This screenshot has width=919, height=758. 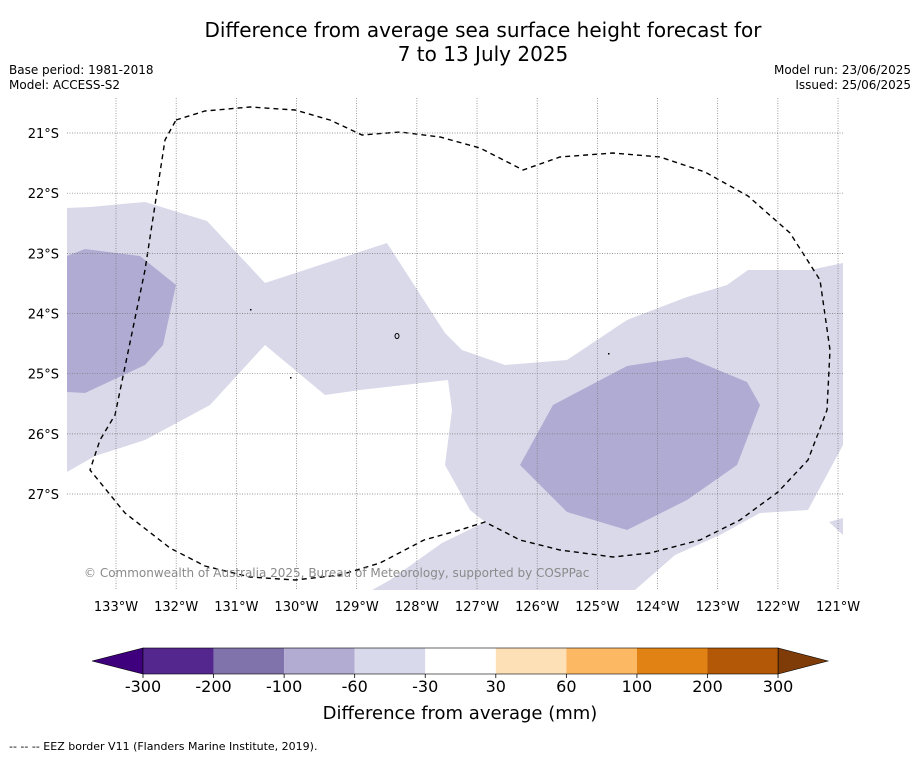 What do you see at coordinates (496, 686) in the screenshot?
I see `colorbar-tick-label: 30` at bounding box center [496, 686].